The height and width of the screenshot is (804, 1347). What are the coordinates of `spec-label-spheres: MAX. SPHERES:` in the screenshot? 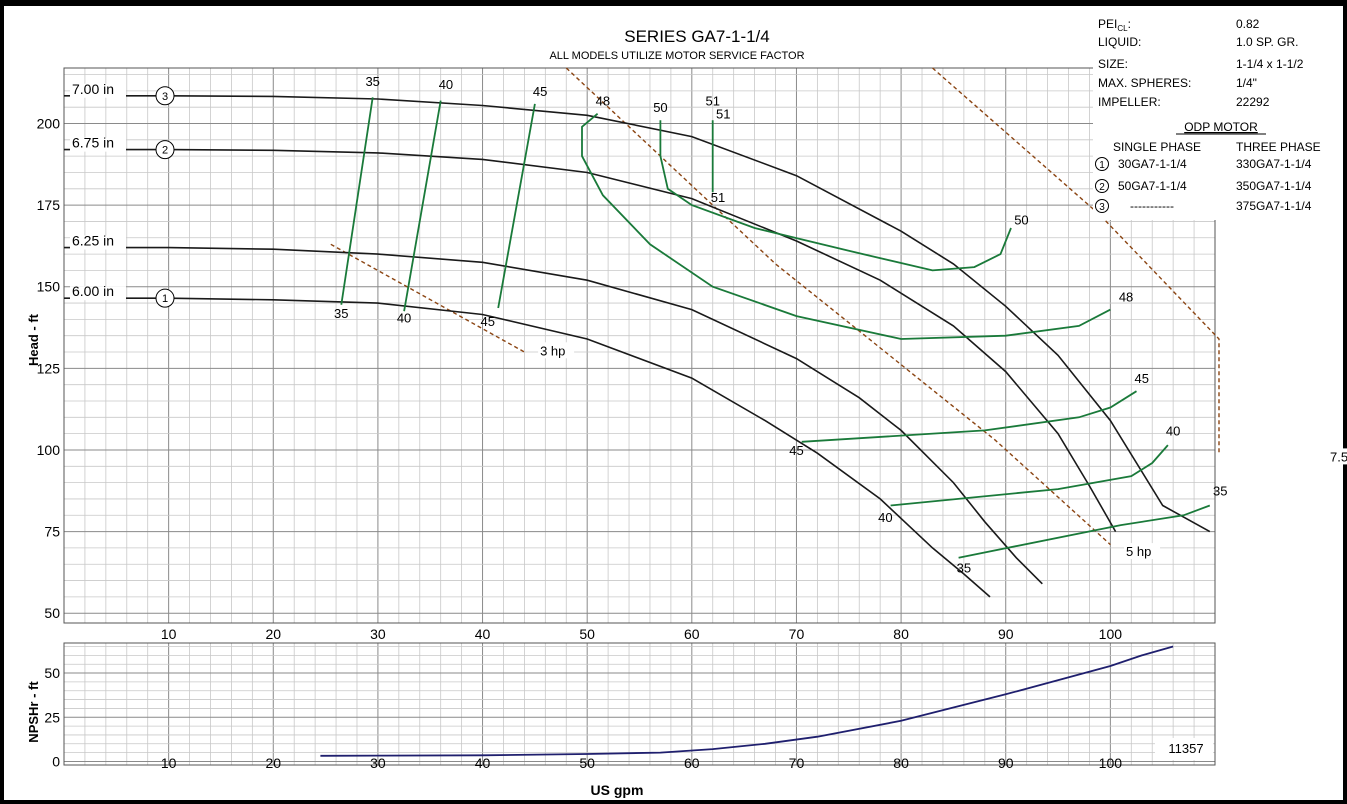 It's located at (1144, 83).